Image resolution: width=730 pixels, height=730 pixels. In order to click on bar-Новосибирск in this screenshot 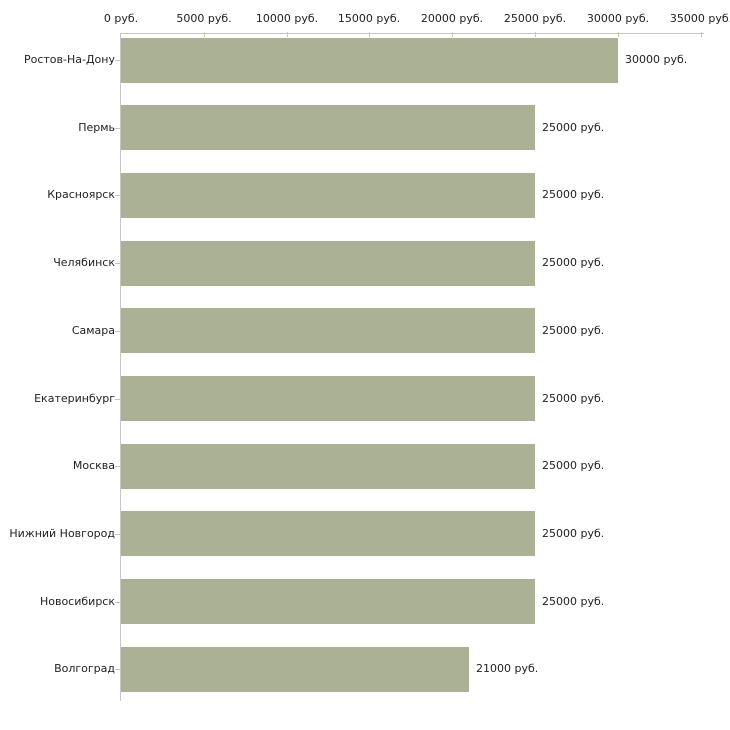, I will do `click(328, 601)`.